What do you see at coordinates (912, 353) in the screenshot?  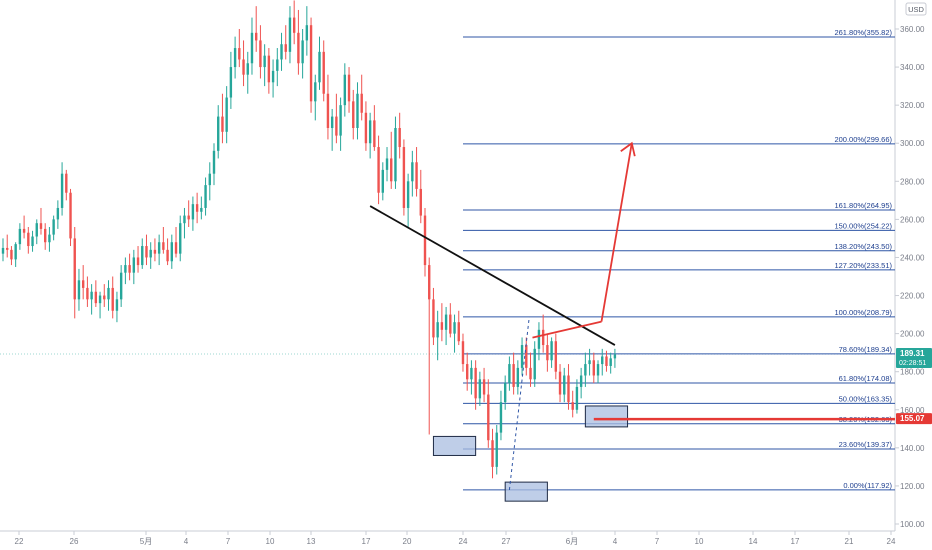 I see `price-tag-value: 189.31` at bounding box center [912, 353].